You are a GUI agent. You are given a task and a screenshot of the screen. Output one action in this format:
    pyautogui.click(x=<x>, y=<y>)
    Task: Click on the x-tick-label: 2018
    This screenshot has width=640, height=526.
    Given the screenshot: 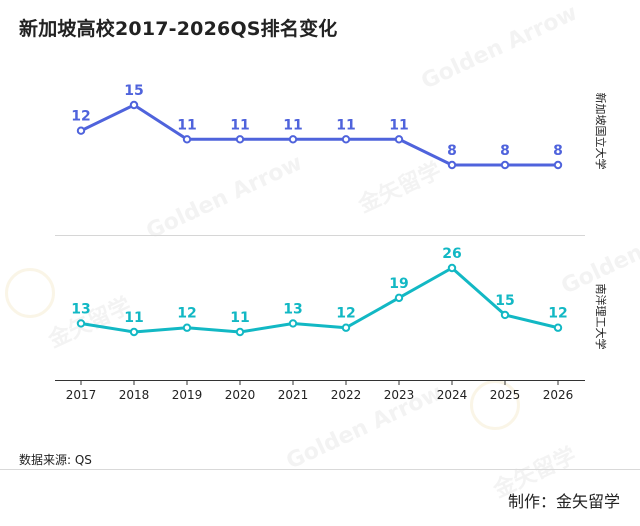 What is the action you would take?
    pyautogui.click(x=134, y=395)
    